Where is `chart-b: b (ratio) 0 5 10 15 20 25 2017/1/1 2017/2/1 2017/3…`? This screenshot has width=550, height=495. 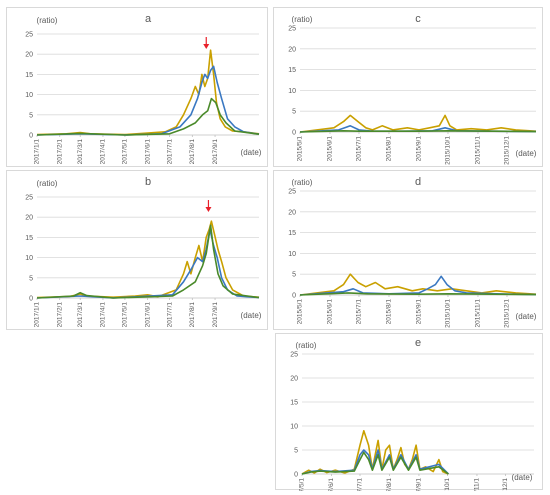
chart-b: b (ratio) 0 5 10 15 20 25 2017/1/1 2017/2/1 2017/3… is located at coordinates (143, 252).